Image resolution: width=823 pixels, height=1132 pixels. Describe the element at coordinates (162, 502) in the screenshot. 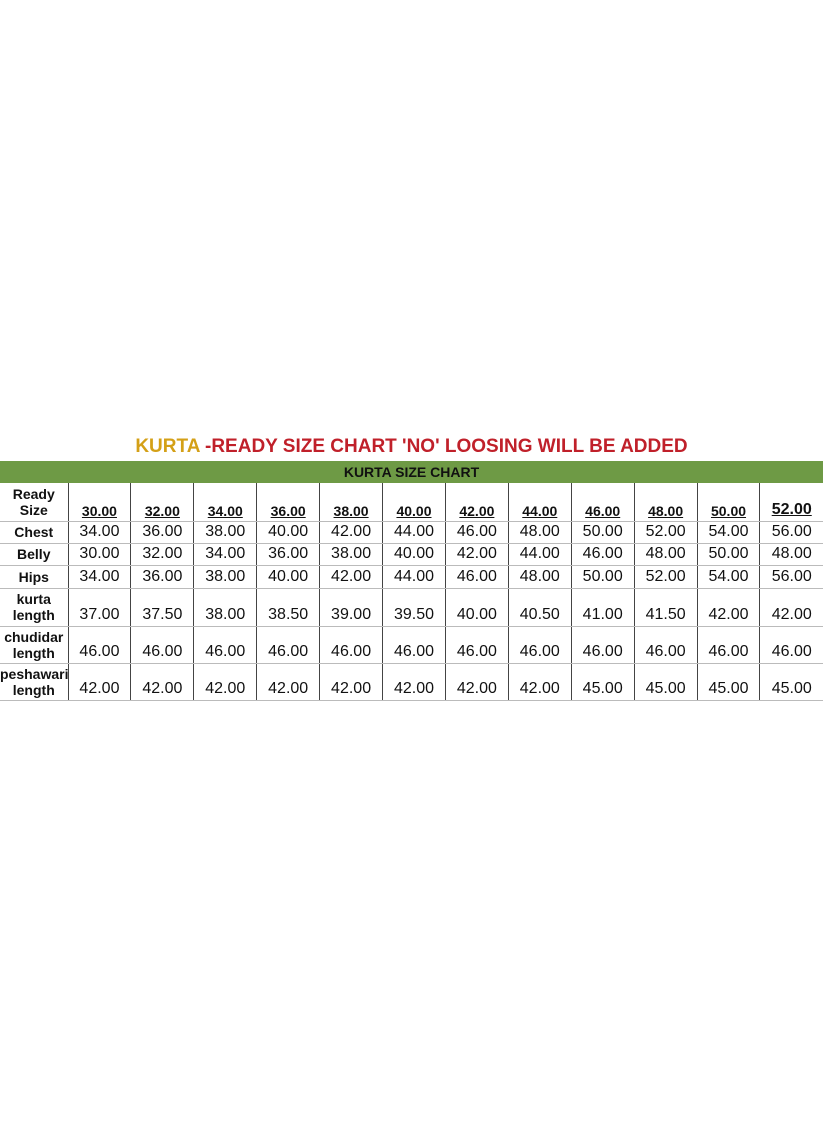

I see `size-cell: 32.00` at that location.